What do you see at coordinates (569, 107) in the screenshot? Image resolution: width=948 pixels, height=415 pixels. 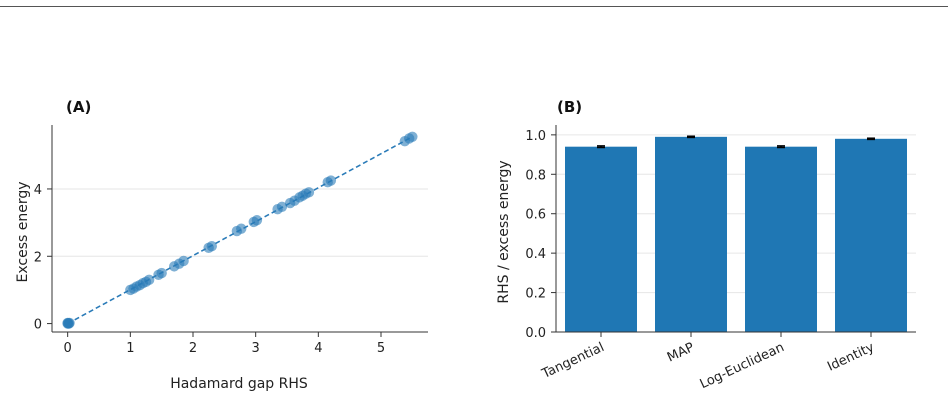 I see `panel-b-label: (B)` at bounding box center [569, 107].